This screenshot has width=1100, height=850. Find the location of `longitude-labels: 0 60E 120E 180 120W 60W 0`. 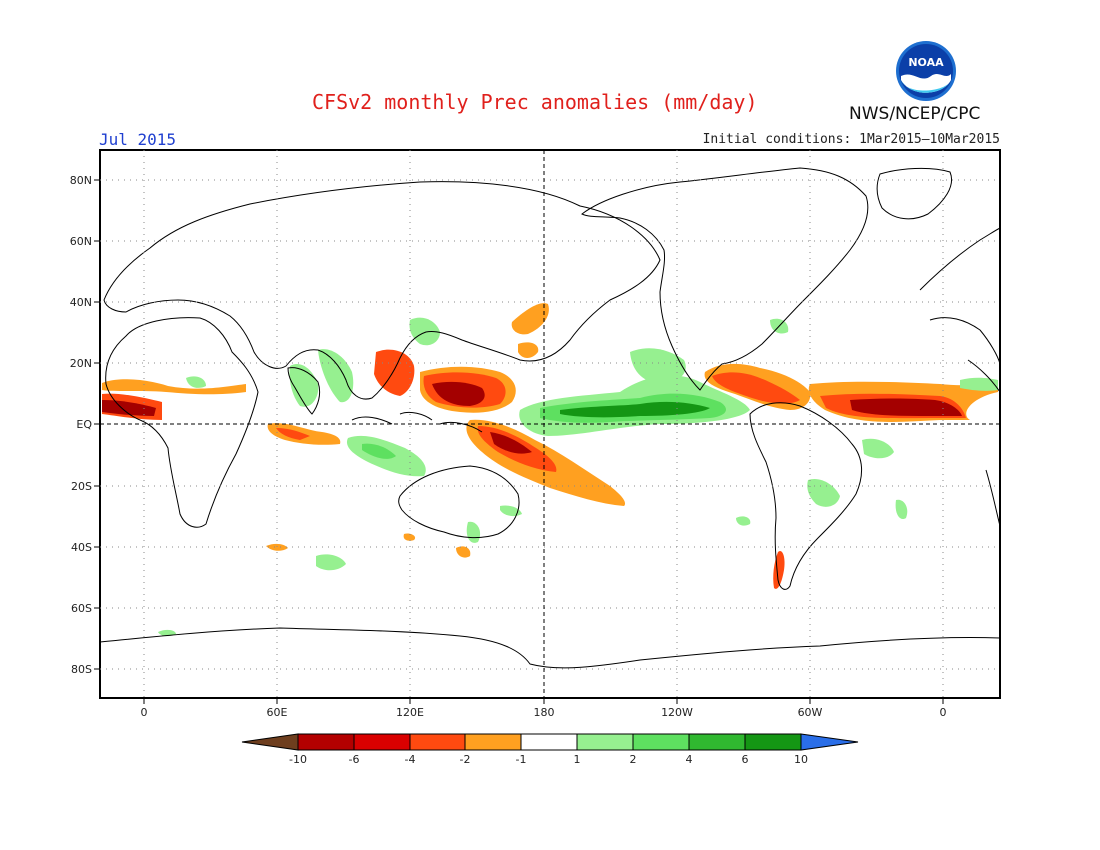

longitude-labels: 0 60E 120E 180 120W 60W 0 is located at coordinates (544, 712).